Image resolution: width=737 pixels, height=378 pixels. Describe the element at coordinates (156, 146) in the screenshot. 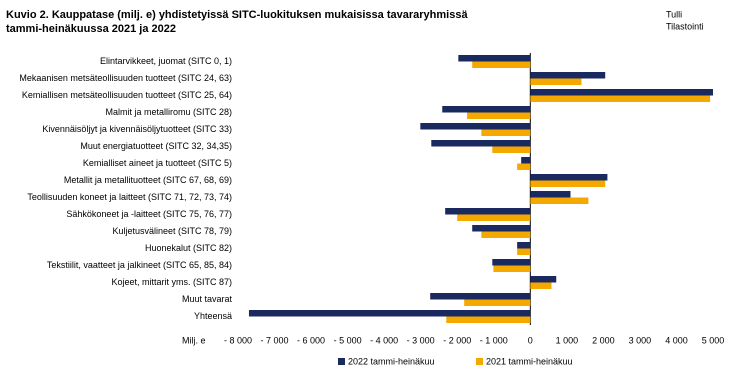

I see `y-tick-label: Muut energiatuotteet (SITC 32, 34,35)` at that location.